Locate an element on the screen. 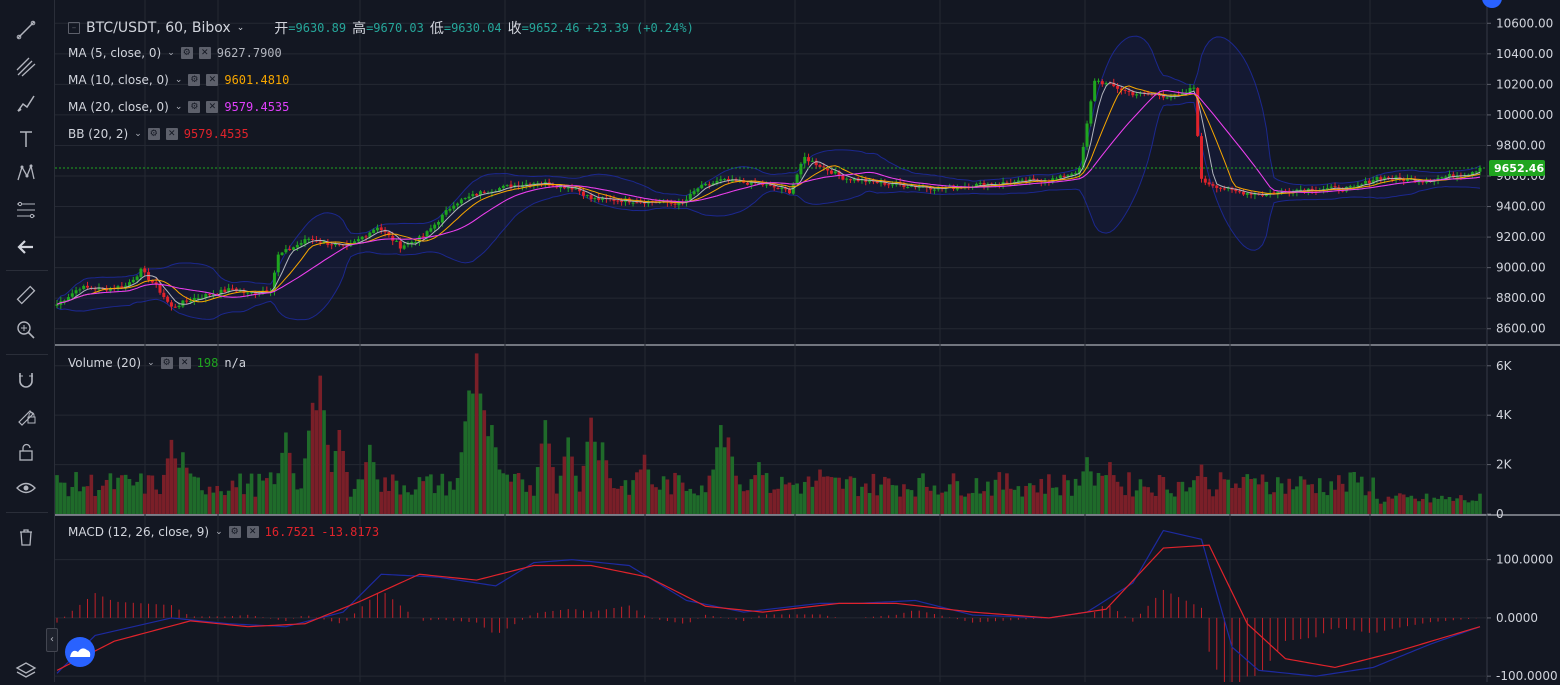  volume-legend: Volume (20) ⌄ ⚙ ✕ 198 n/a is located at coordinates (157, 363).